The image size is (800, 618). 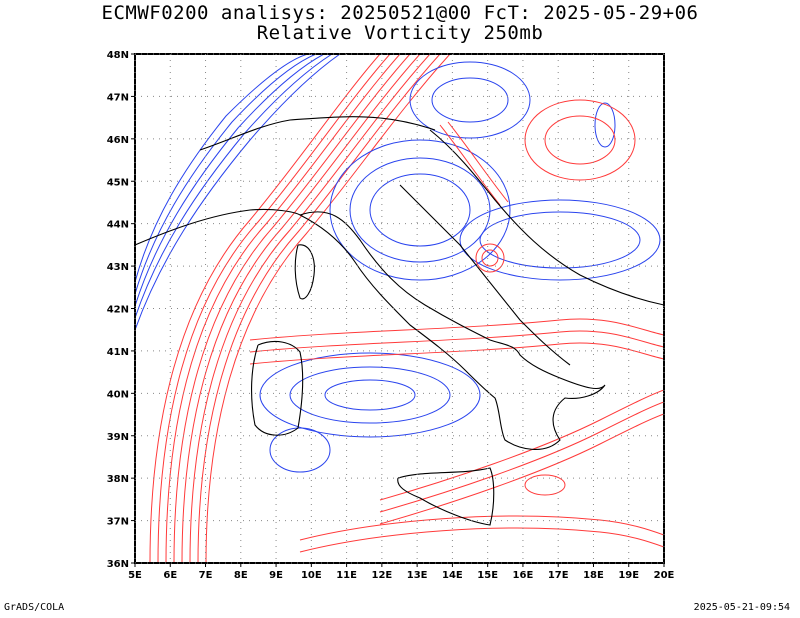 What do you see at coordinates (118, 522) in the screenshot?
I see `latitude-tick-label: 37N` at bounding box center [118, 522].